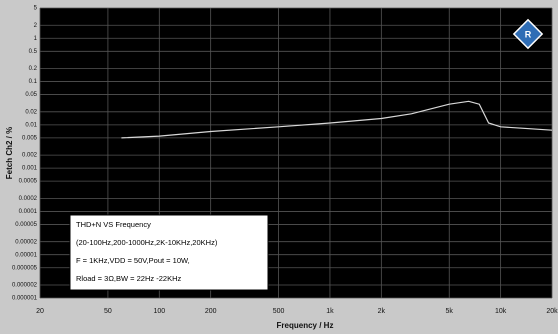 The image size is (558, 334). I want to click on y-tick-label: 0.0001, so click(28, 212).